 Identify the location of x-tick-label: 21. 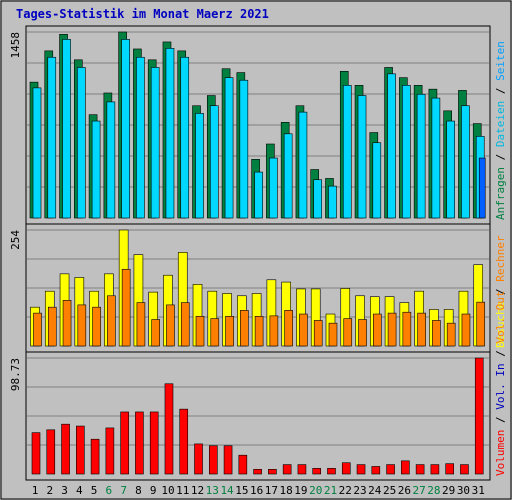
(330, 490).